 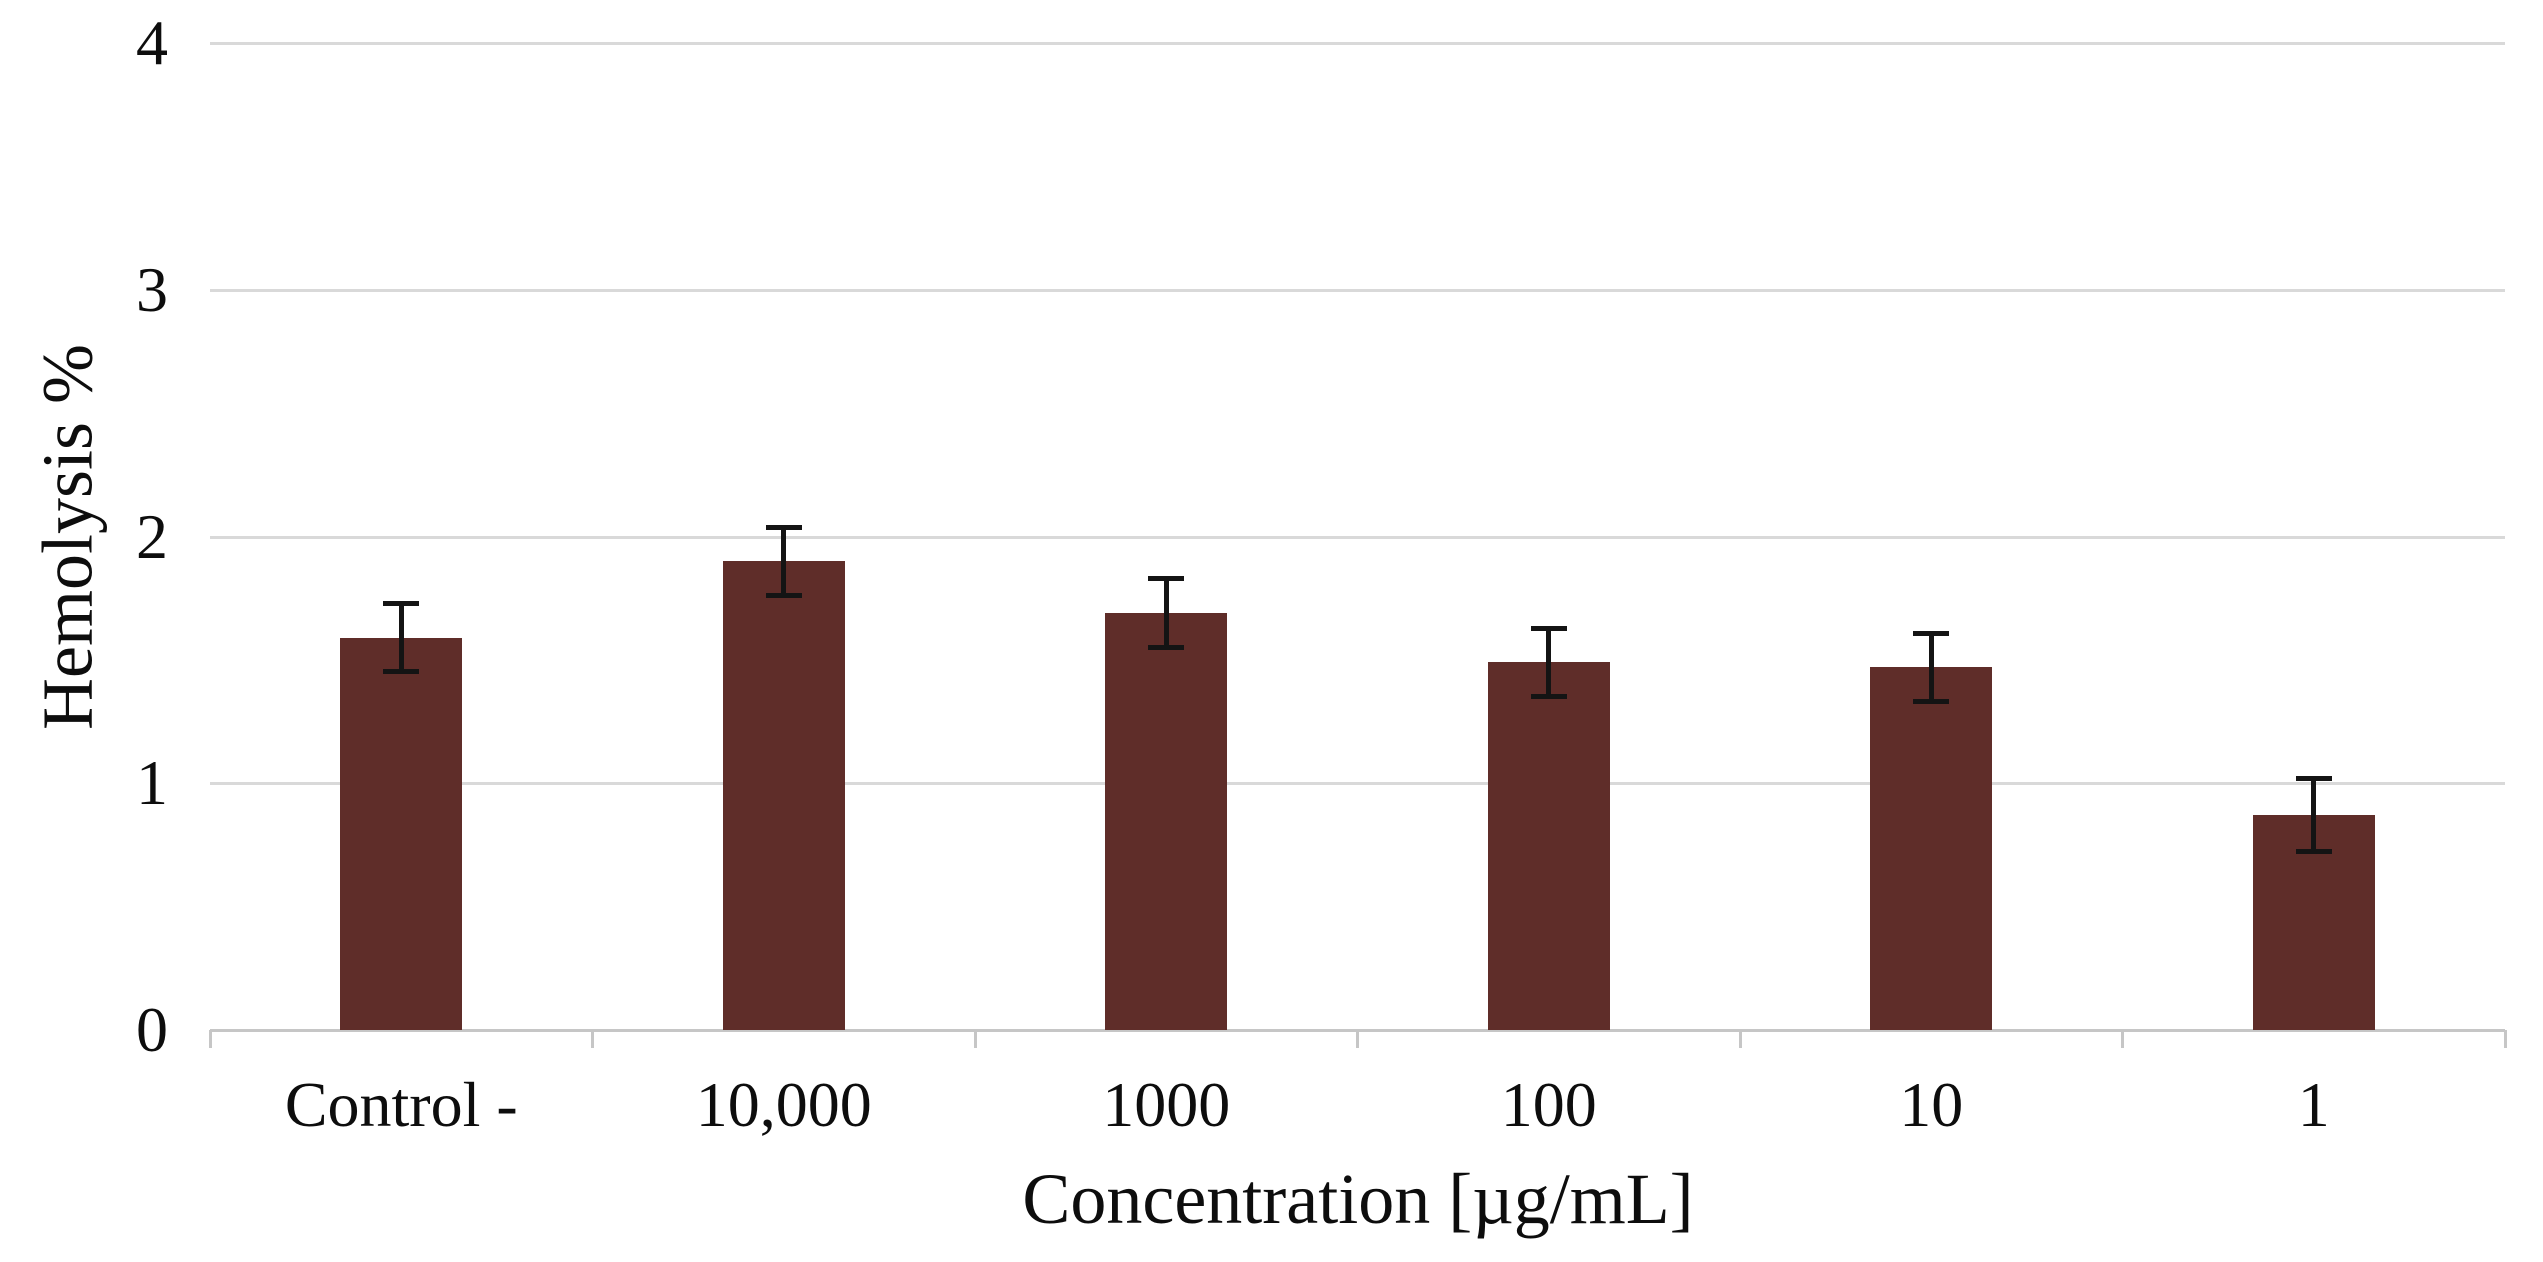 What do you see at coordinates (401, 1104) in the screenshot?
I see `x-tick-label: Control -` at bounding box center [401, 1104].